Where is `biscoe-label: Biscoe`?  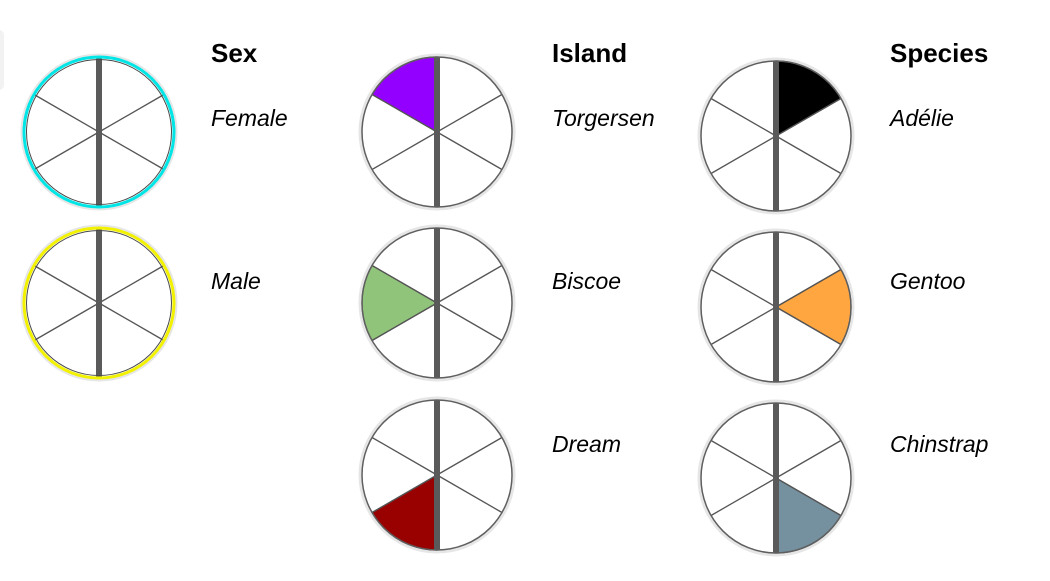
biscoe-label: Biscoe is located at coordinates (587, 281).